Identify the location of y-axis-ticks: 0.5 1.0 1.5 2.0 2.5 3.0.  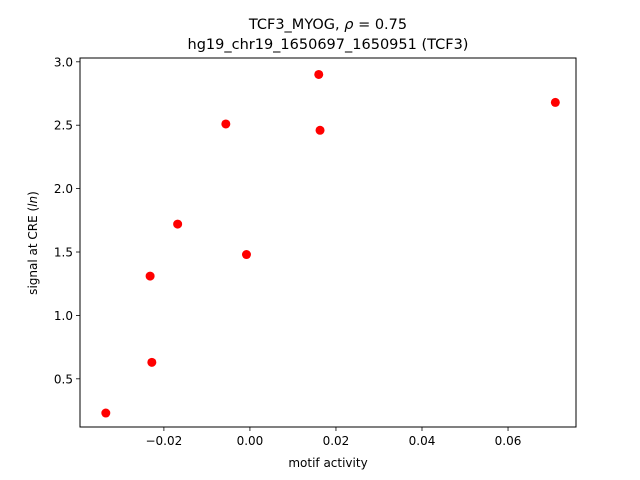
(67, 220).